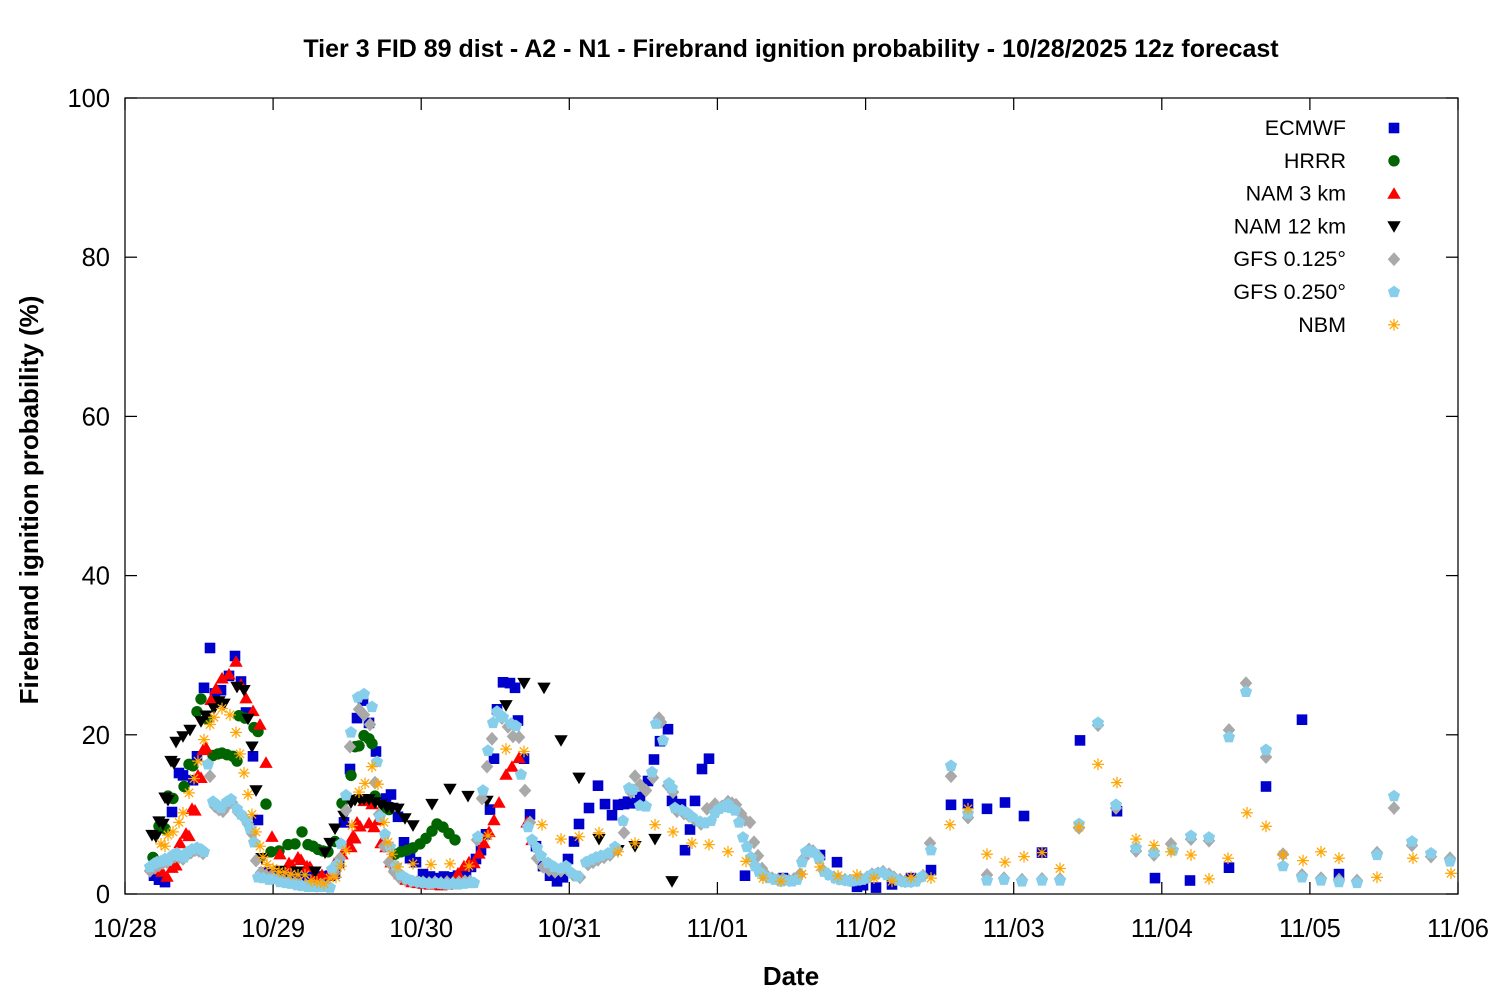 This screenshot has width=1500, height=1005. What do you see at coordinates (96, 577) in the screenshot?
I see `svg-text: 40` at bounding box center [96, 577].